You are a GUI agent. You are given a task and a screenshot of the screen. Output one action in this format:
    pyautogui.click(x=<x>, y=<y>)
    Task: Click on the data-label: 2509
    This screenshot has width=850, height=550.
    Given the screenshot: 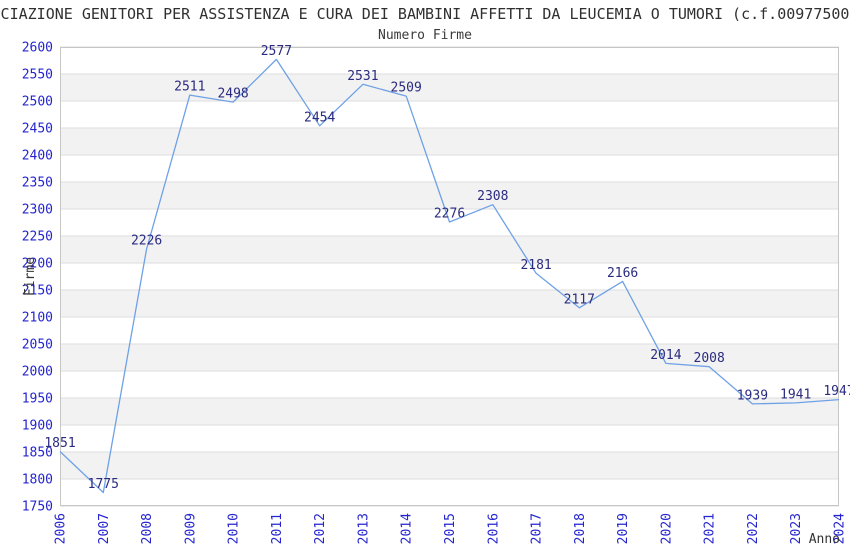 What is the action you would take?
    pyautogui.click(x=406, y=88)
    